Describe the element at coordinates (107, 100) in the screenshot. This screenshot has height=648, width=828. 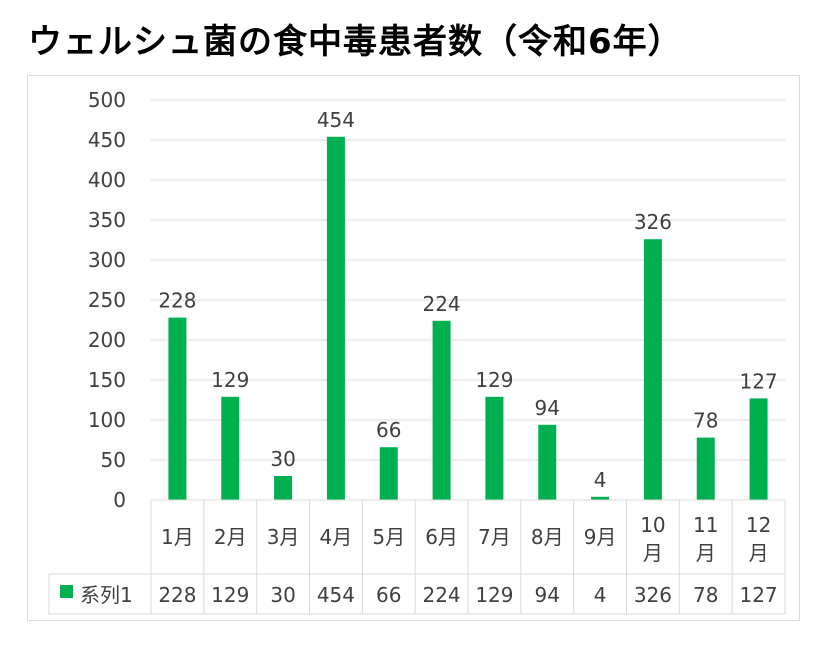
I see `y-tick-label: 500` at that location.